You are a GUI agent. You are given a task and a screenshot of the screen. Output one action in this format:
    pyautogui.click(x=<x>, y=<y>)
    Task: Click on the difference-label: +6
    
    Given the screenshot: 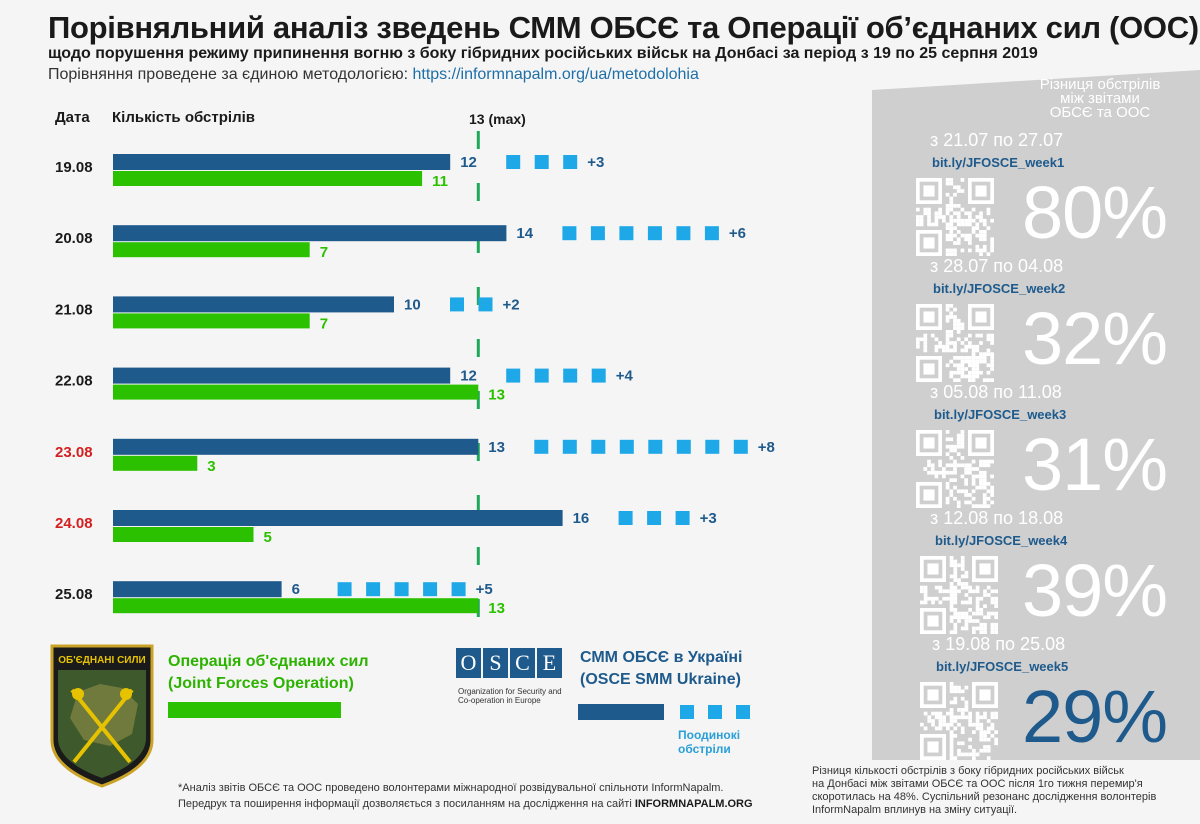 What is the action you would take?
    pyautogui.click(x=737, y=233)
    